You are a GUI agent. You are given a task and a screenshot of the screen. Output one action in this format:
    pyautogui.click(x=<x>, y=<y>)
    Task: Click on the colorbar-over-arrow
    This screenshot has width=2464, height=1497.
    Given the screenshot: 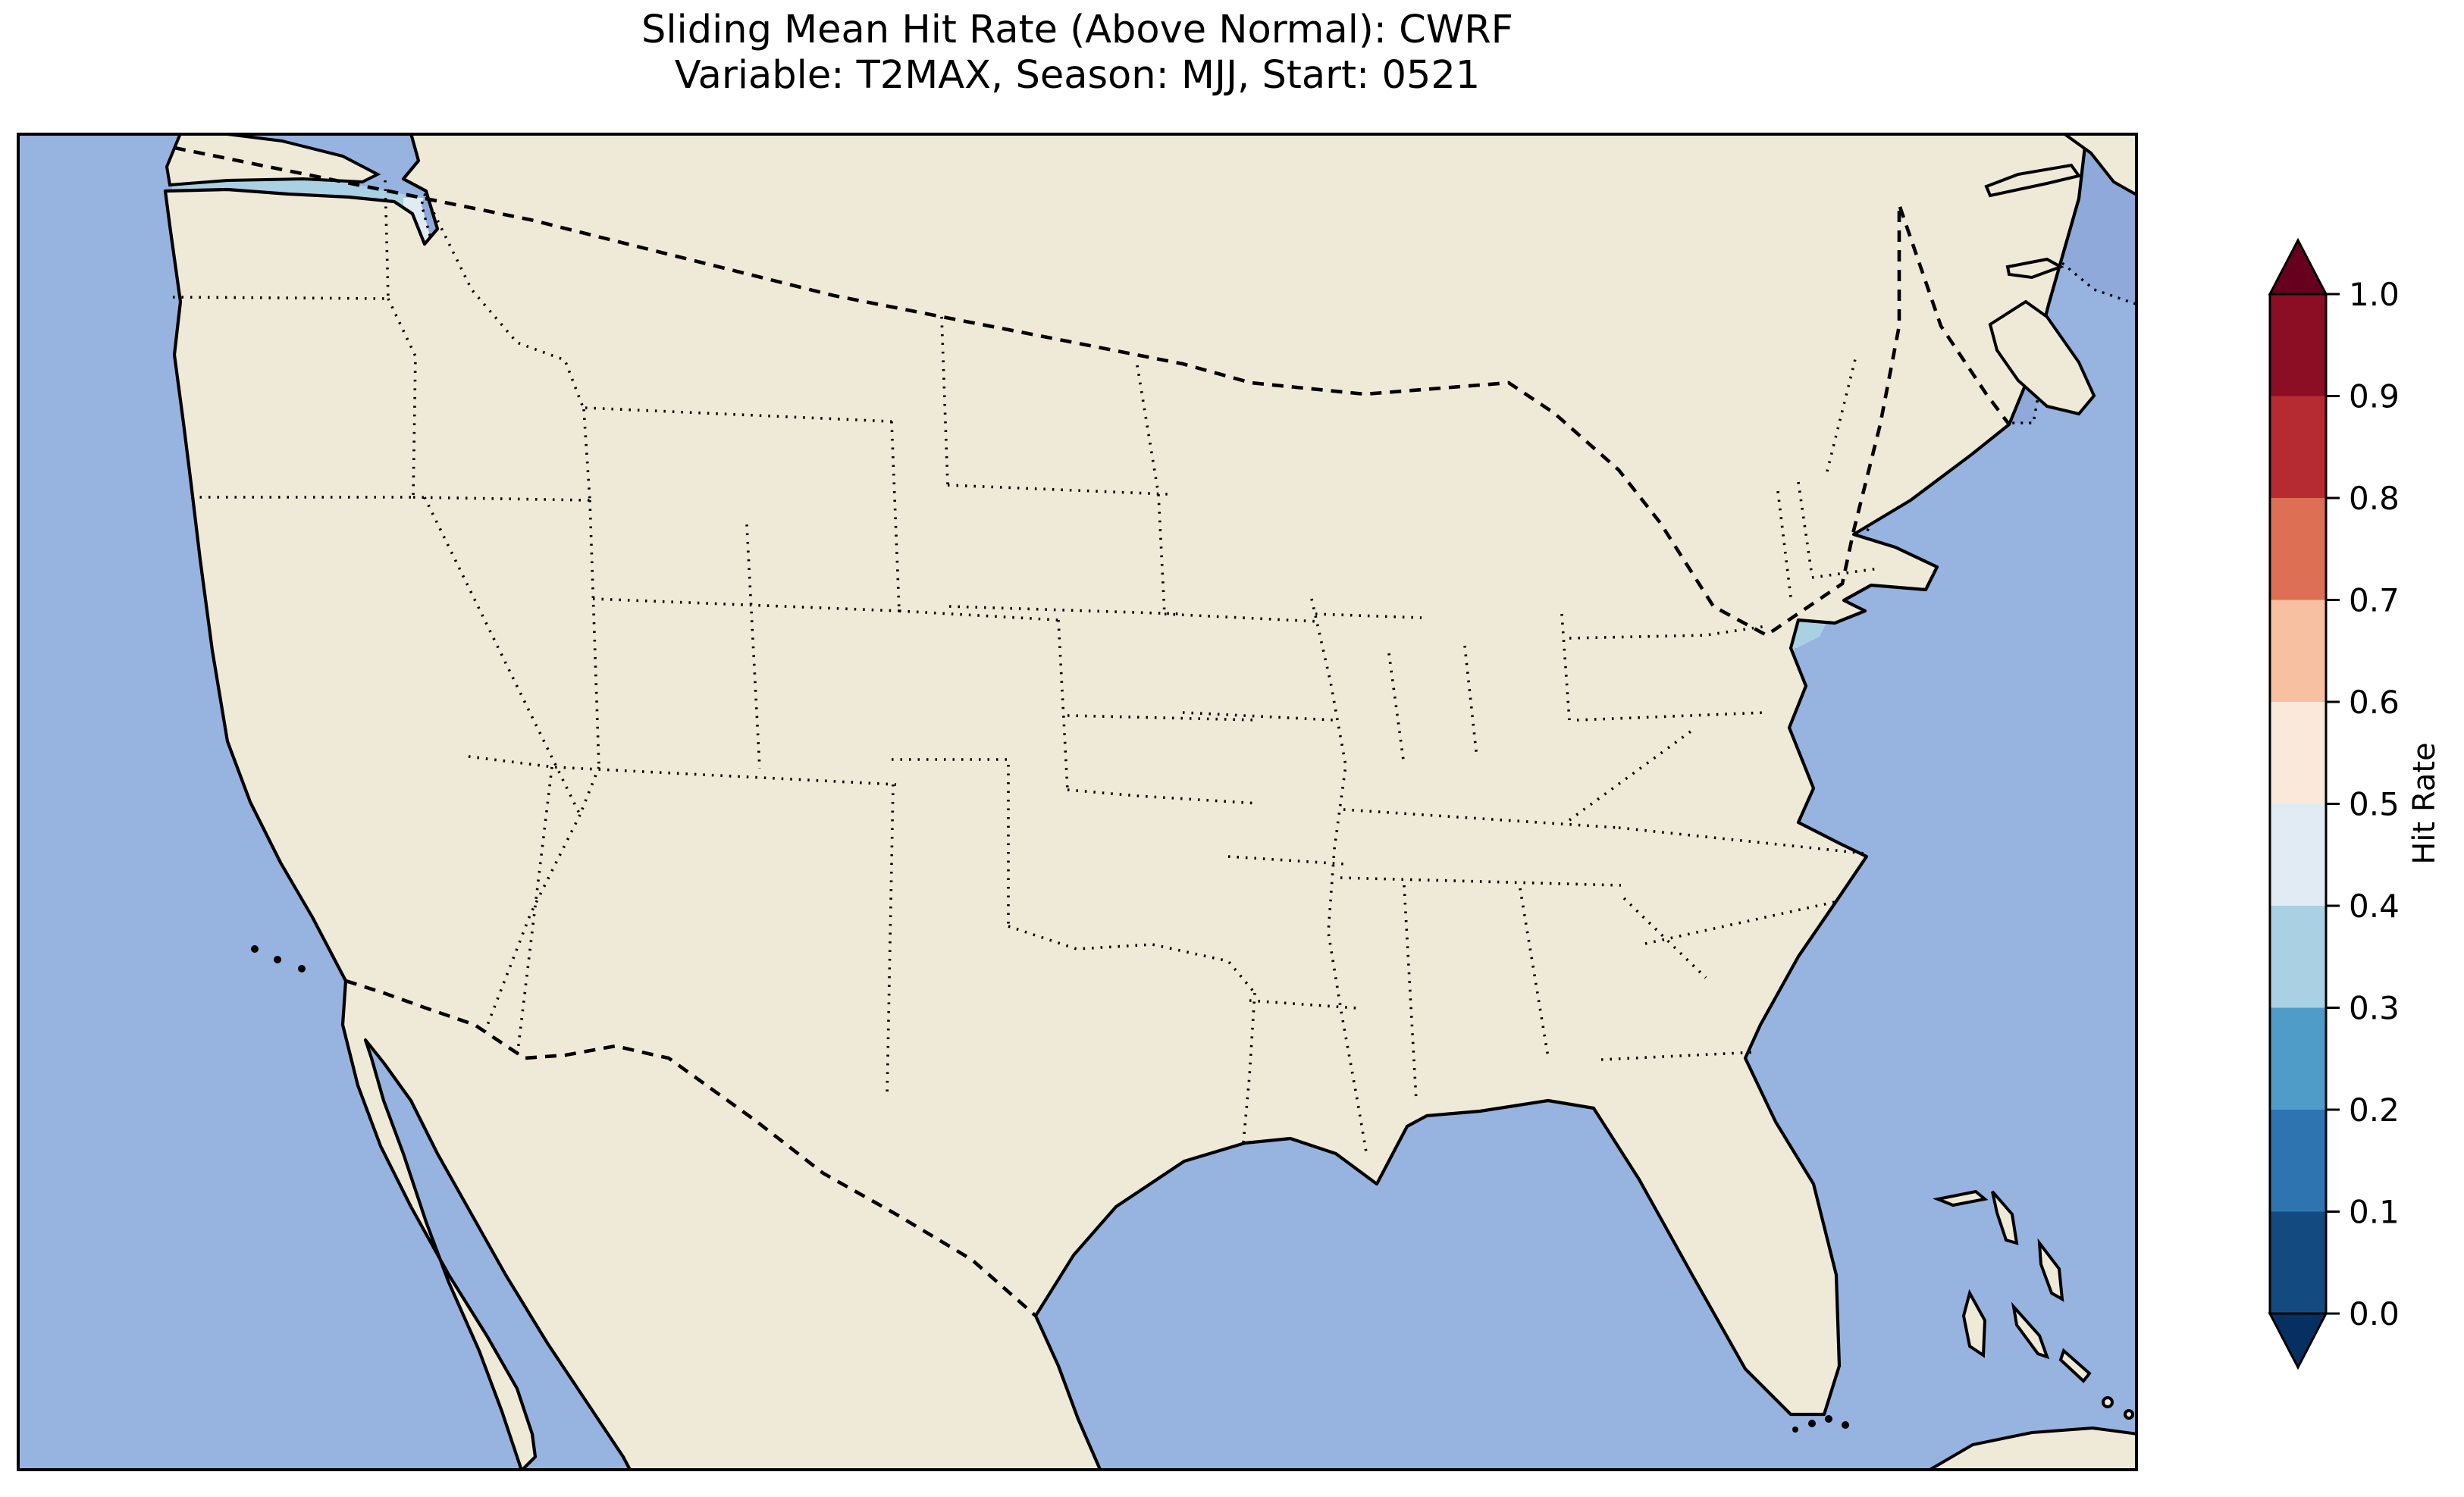 What is the action you would take?
    pyautogui.click(x=2298, y=266)
    